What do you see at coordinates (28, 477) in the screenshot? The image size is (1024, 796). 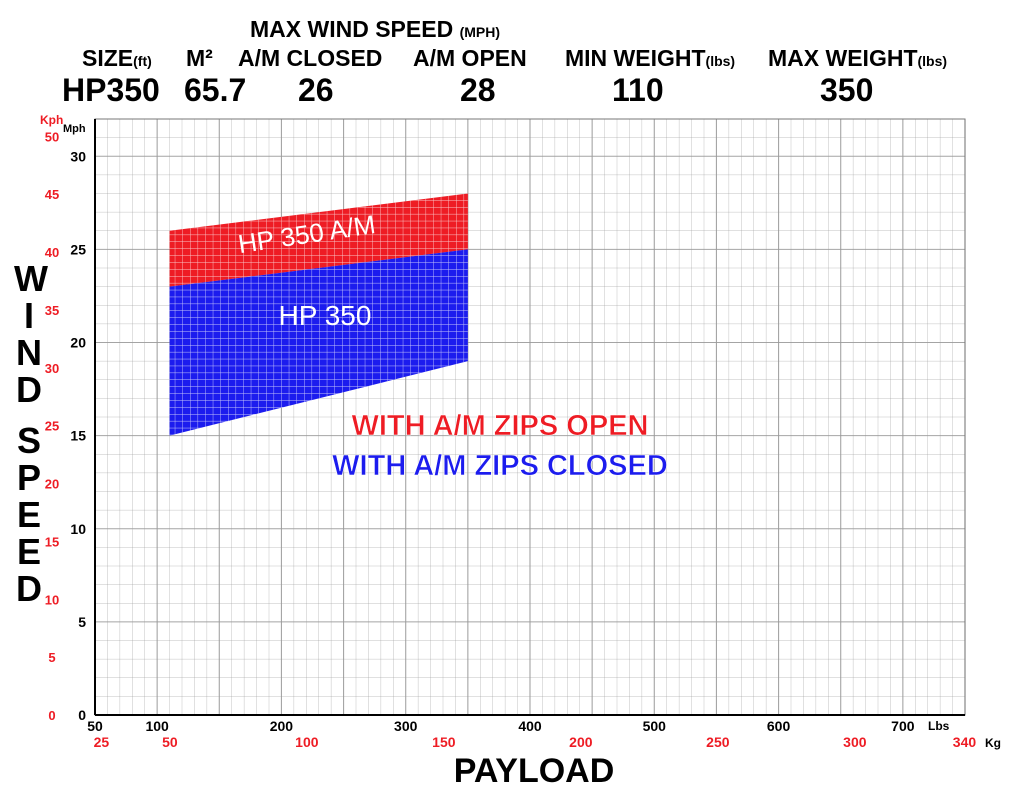 I see `y-axis-title-letter: P` at bounding box center [28, 477].